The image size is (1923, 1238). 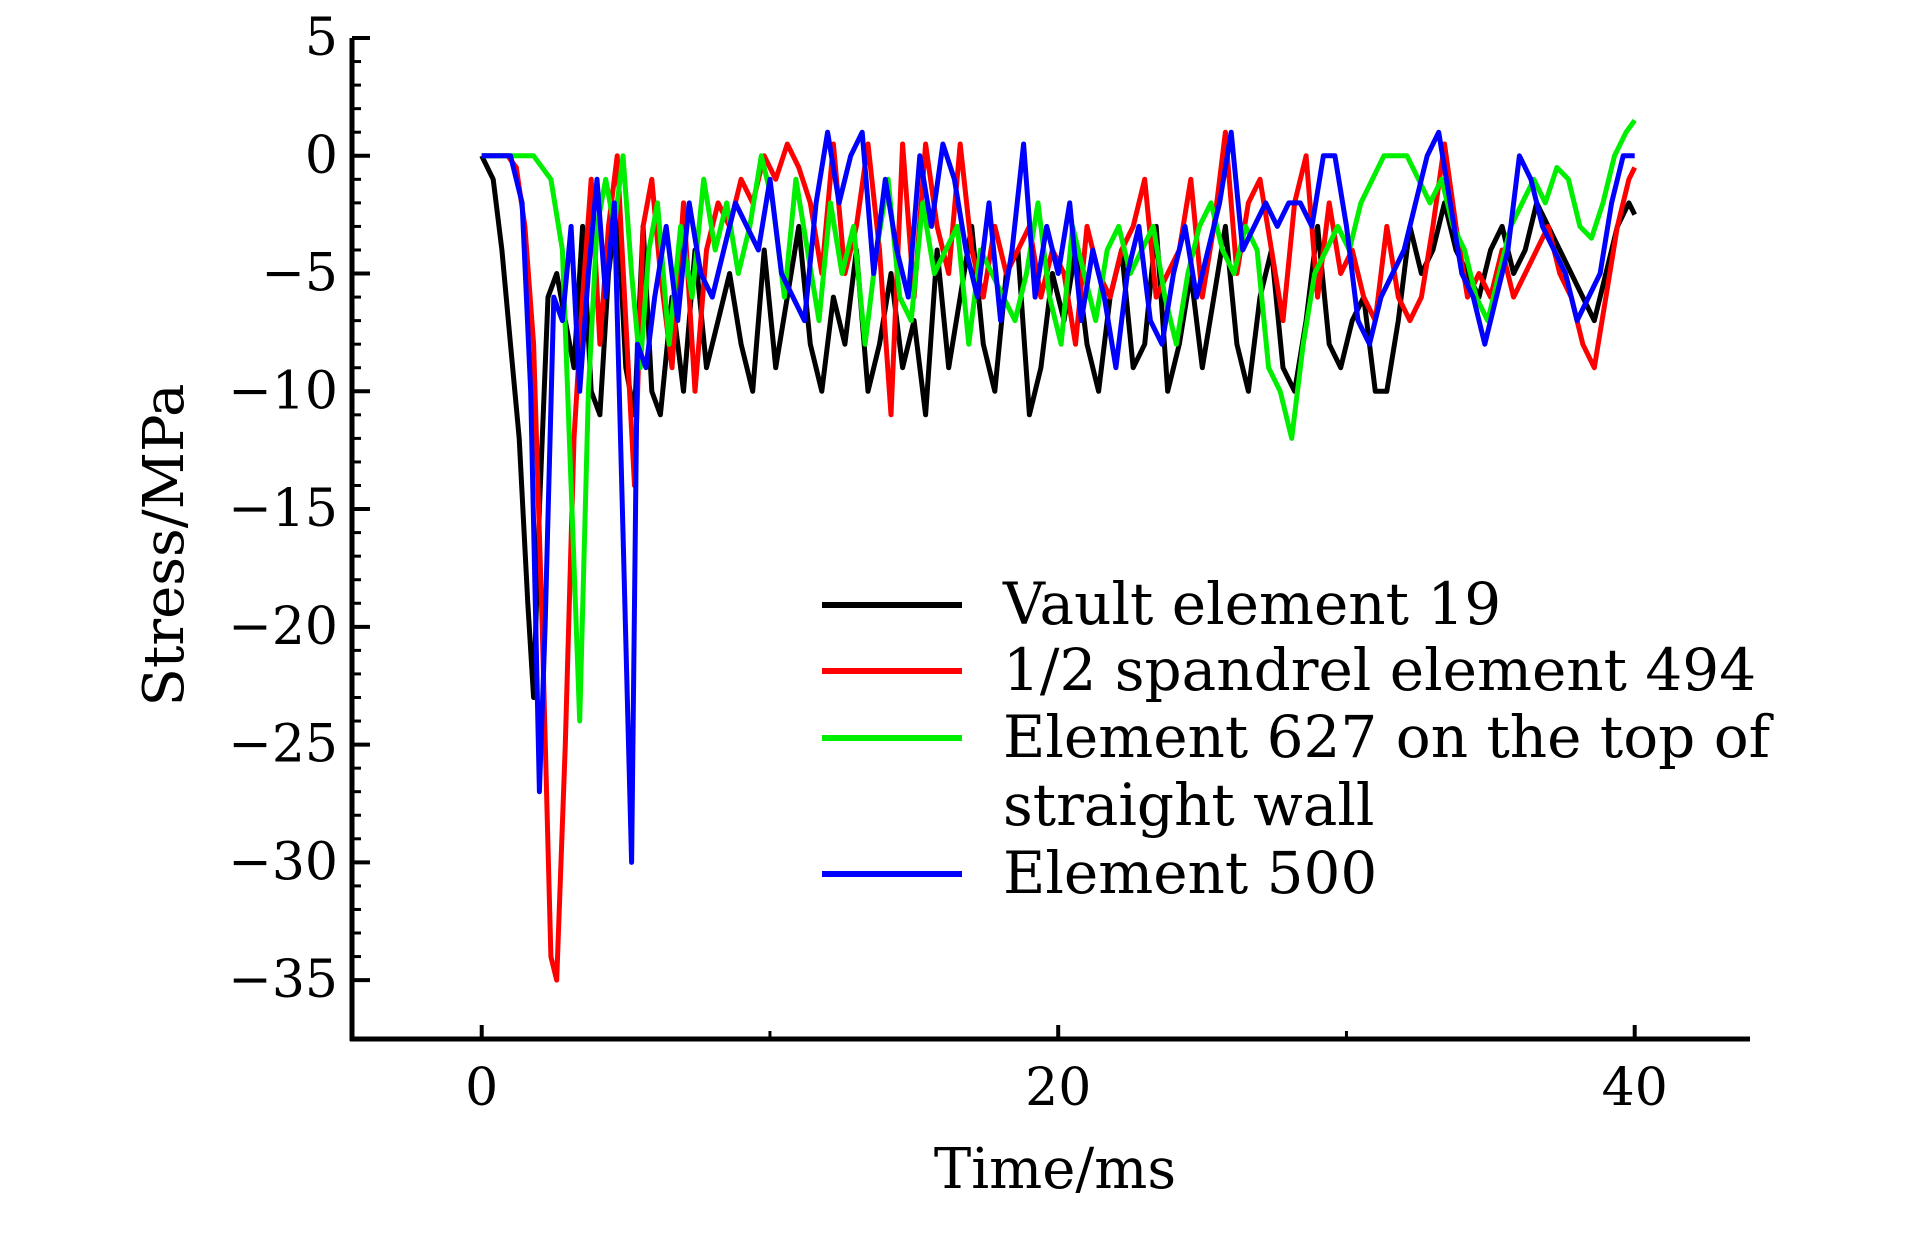 What do you see at coordinates (1379, 670) in the screenshot?
I see `legend-label-2: 1/2 spandrel element 494` at bounding box center [1379, 670].